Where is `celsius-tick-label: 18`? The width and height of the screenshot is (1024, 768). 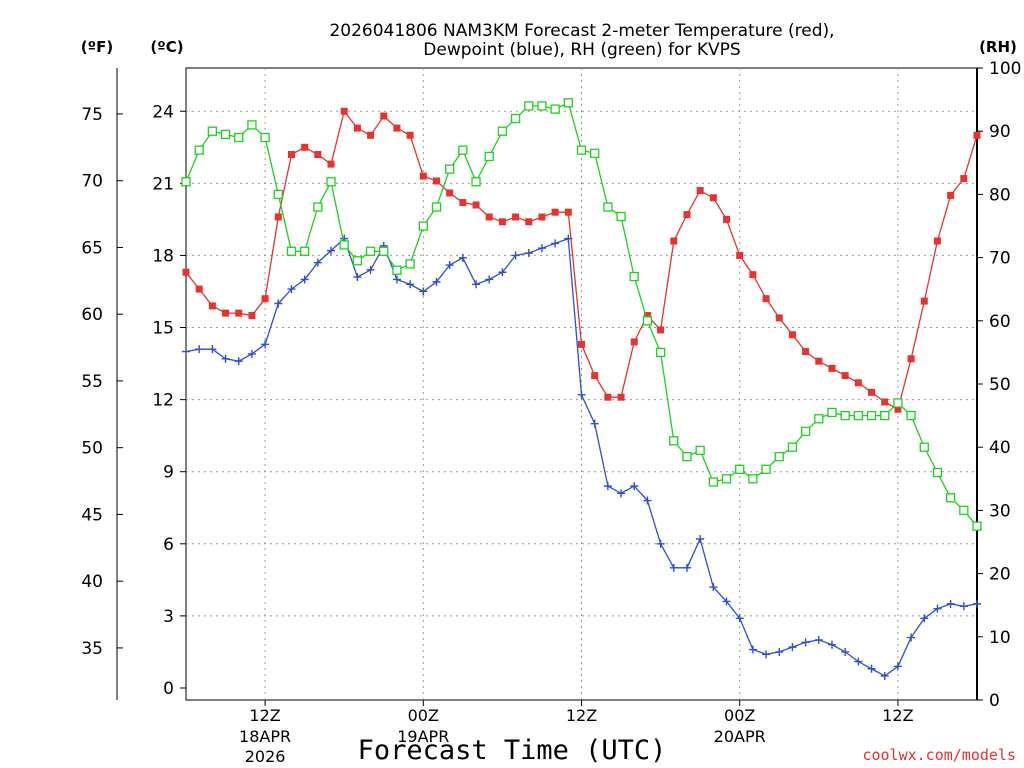 celsius-tick-label: 18 is located at coordinates (163, 256).